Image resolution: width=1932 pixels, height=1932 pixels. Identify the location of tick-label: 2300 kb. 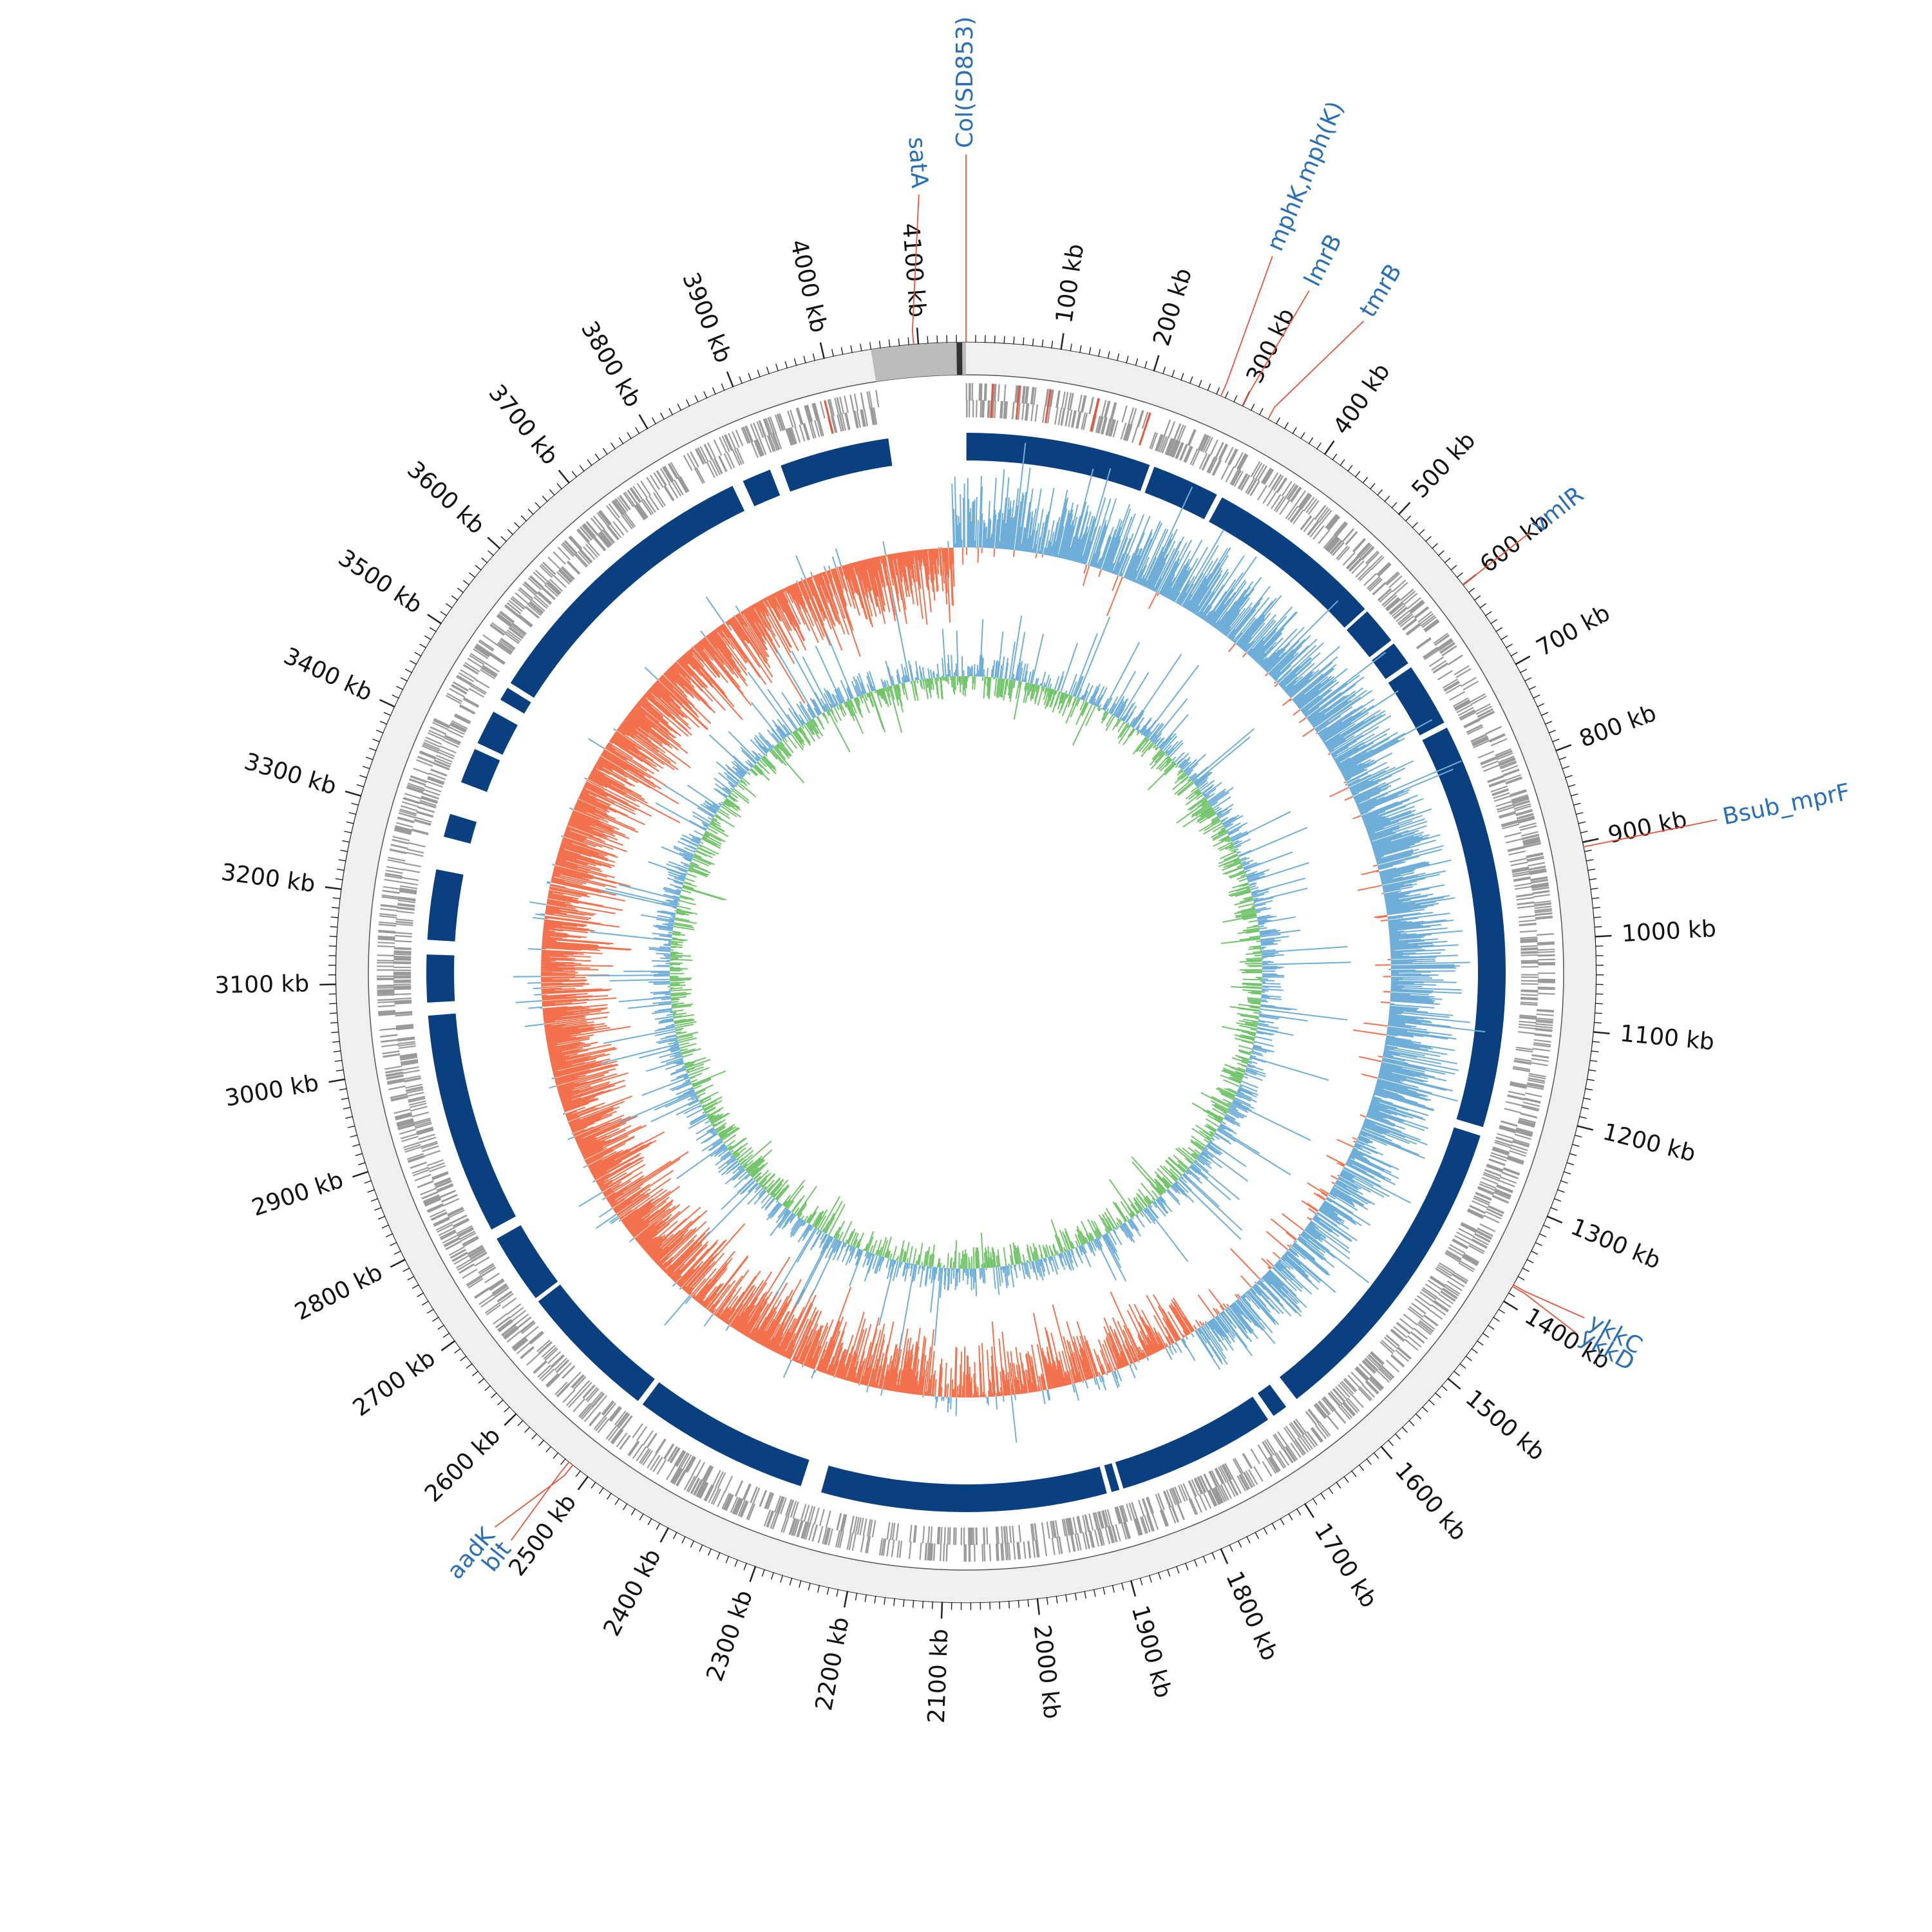
(729, 1636).